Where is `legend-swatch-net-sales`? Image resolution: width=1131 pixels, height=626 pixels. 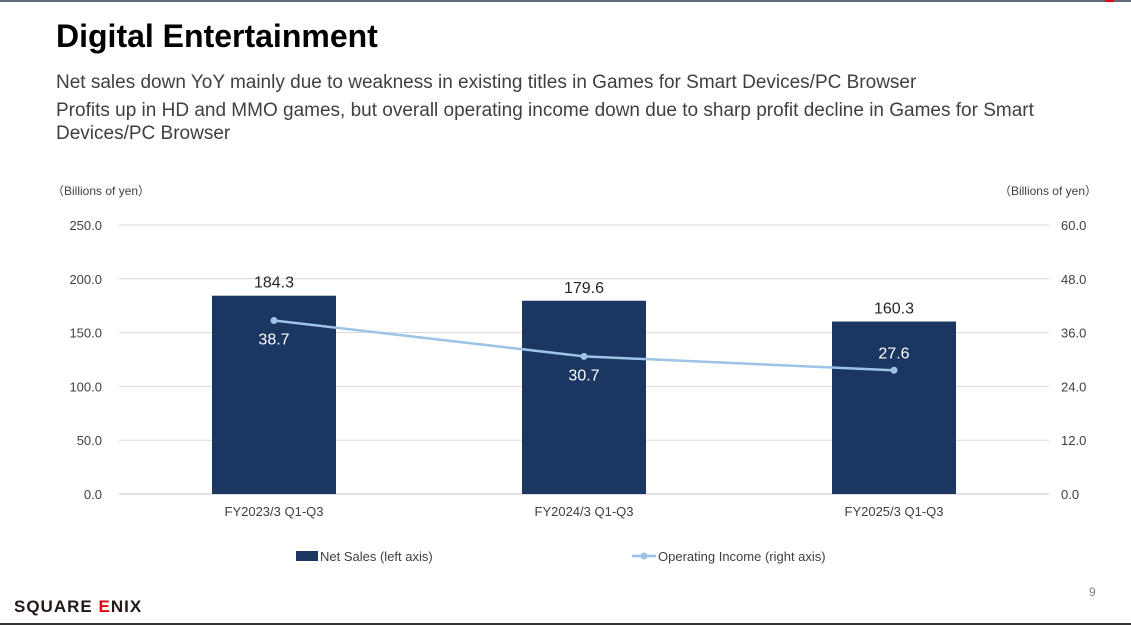
legend-swatch-net-sales is located at coordinates (307, 556).